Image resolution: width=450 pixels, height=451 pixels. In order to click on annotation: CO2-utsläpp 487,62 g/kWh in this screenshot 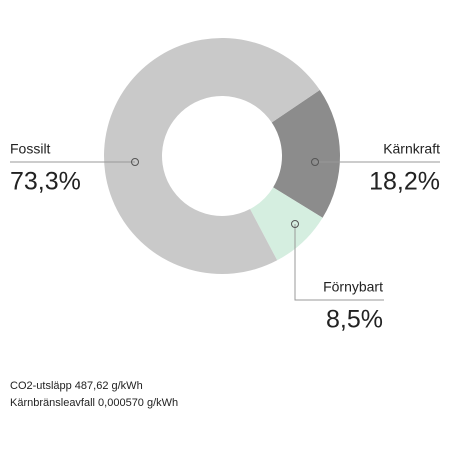, I will do `click(76, 386)`.